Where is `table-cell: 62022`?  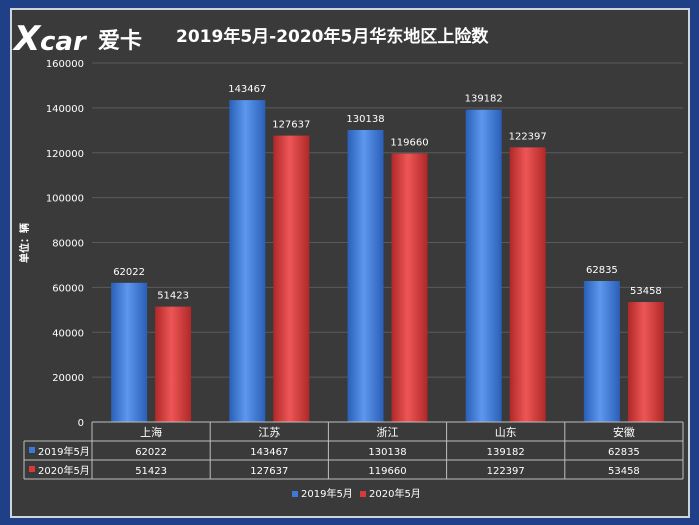
table-cell: 62022 is located at coordinates (151, 452).